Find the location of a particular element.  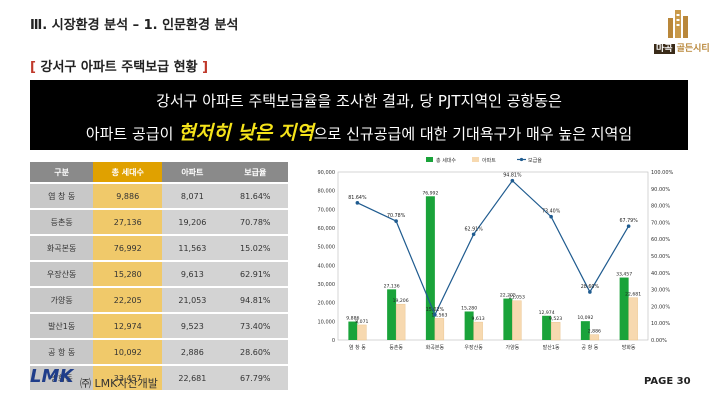

x-tick-label: 화곡본동 is located at coordinates (435, 348).